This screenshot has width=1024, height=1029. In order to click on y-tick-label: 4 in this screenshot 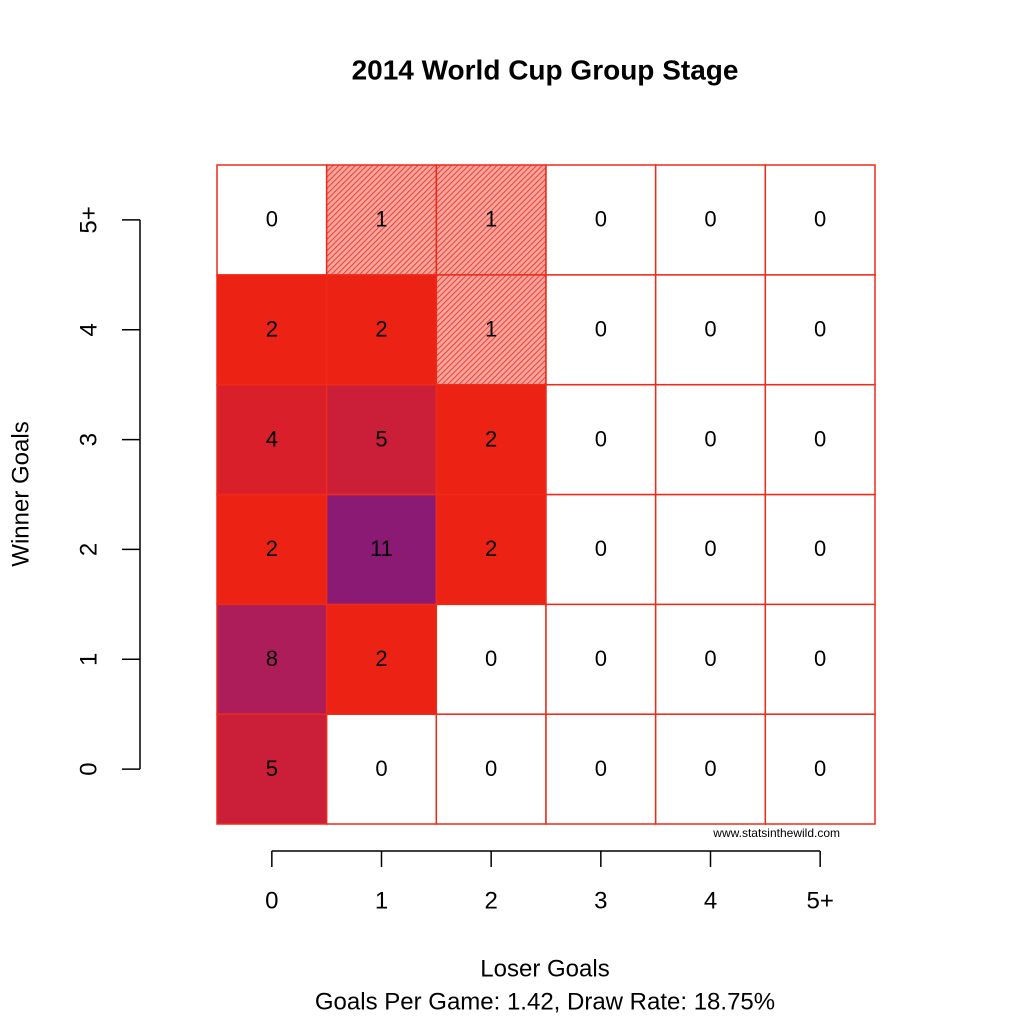, I will do `click(88, 329)`.